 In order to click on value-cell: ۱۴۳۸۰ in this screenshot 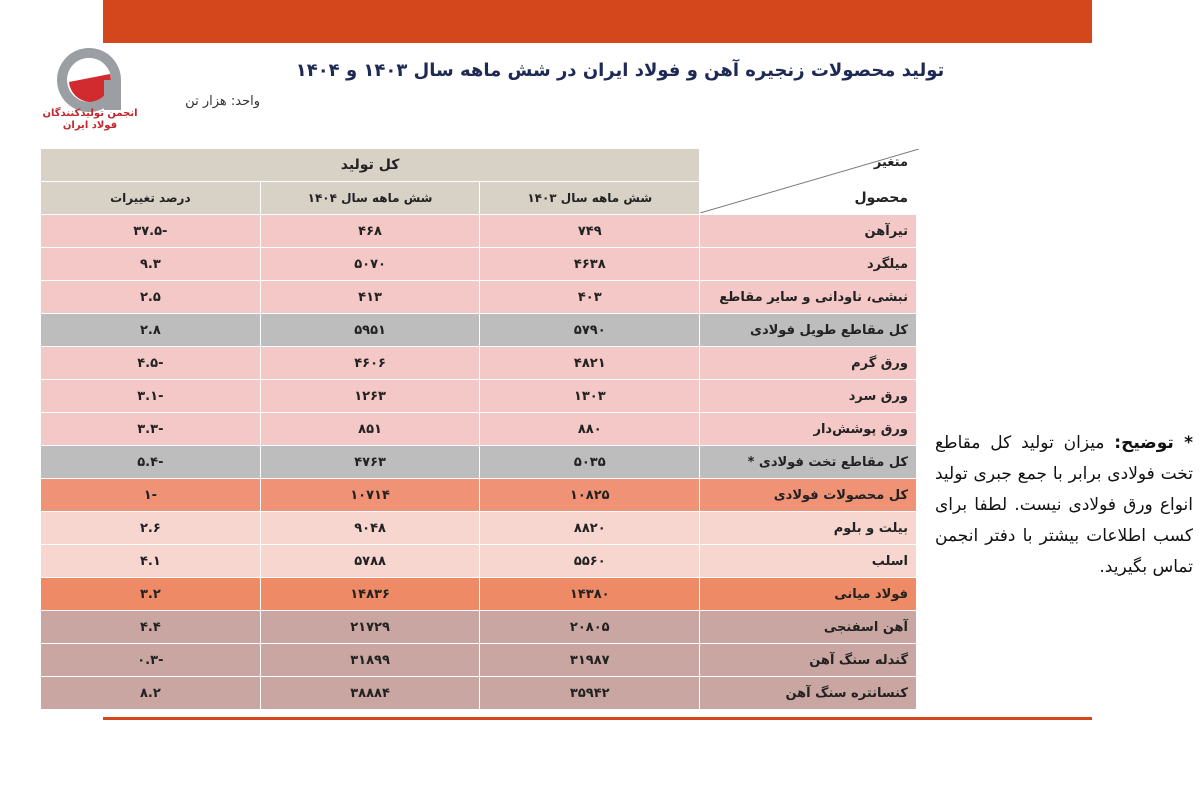, I will do `click(590, 594)`.